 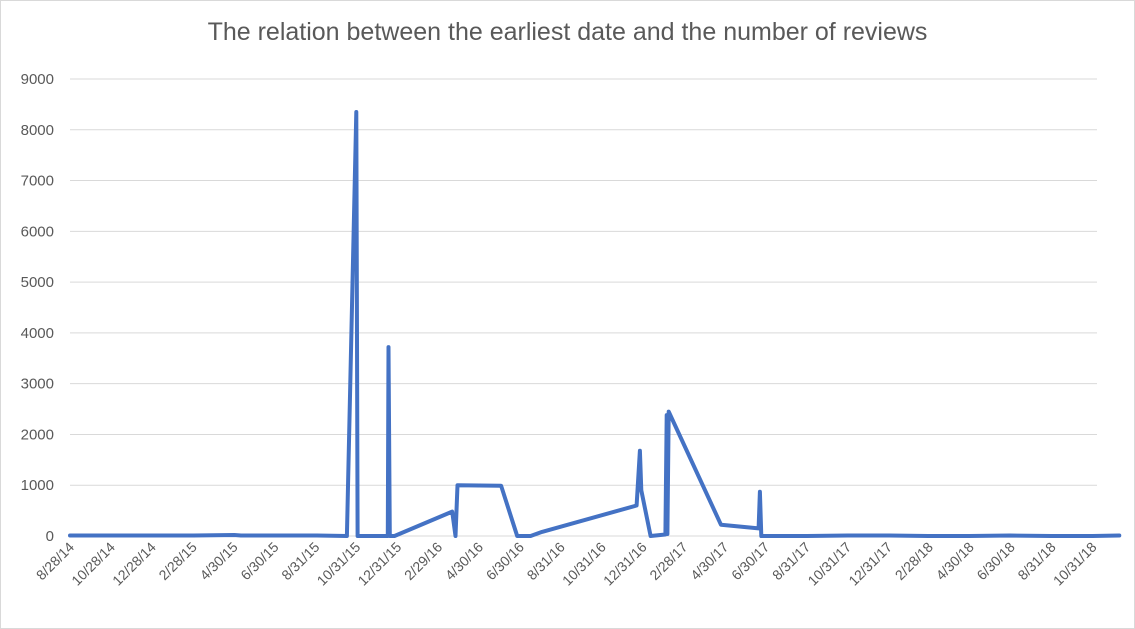 I want to click on y-tick-label: 7000, so click(x=37, y=181).